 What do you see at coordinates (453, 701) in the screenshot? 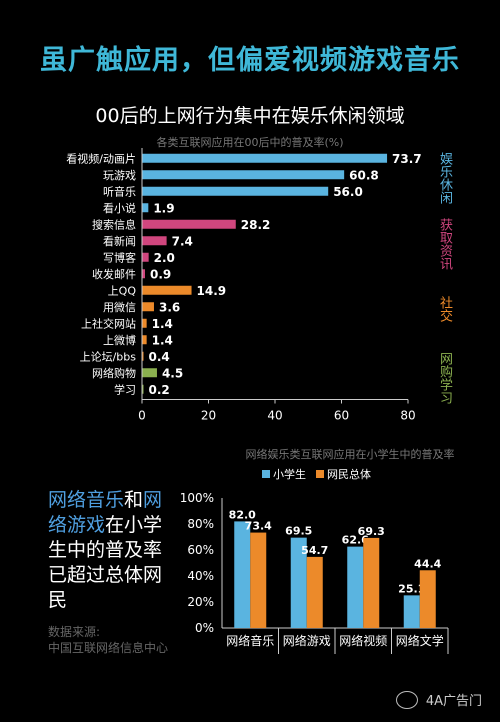
I see `watermark-text: 4A广告门` at bounding box center [453, 701].